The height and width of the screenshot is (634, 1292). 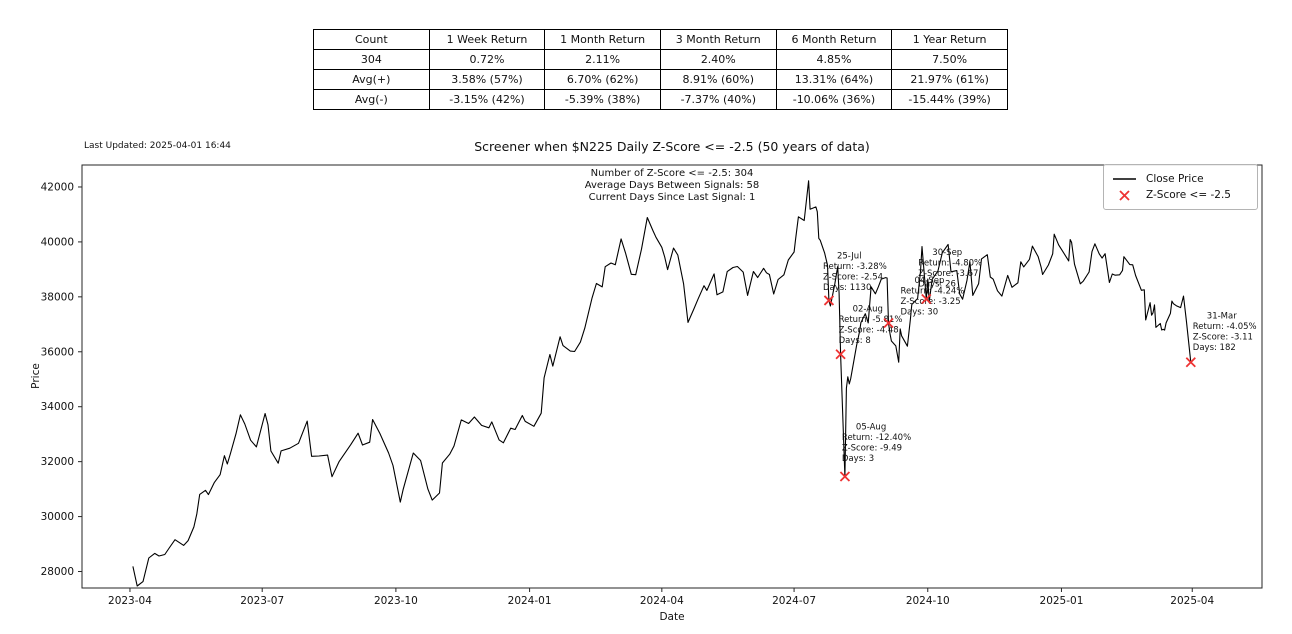 I want to click on y-tick-label: 30000, so click(x=57, y=517).